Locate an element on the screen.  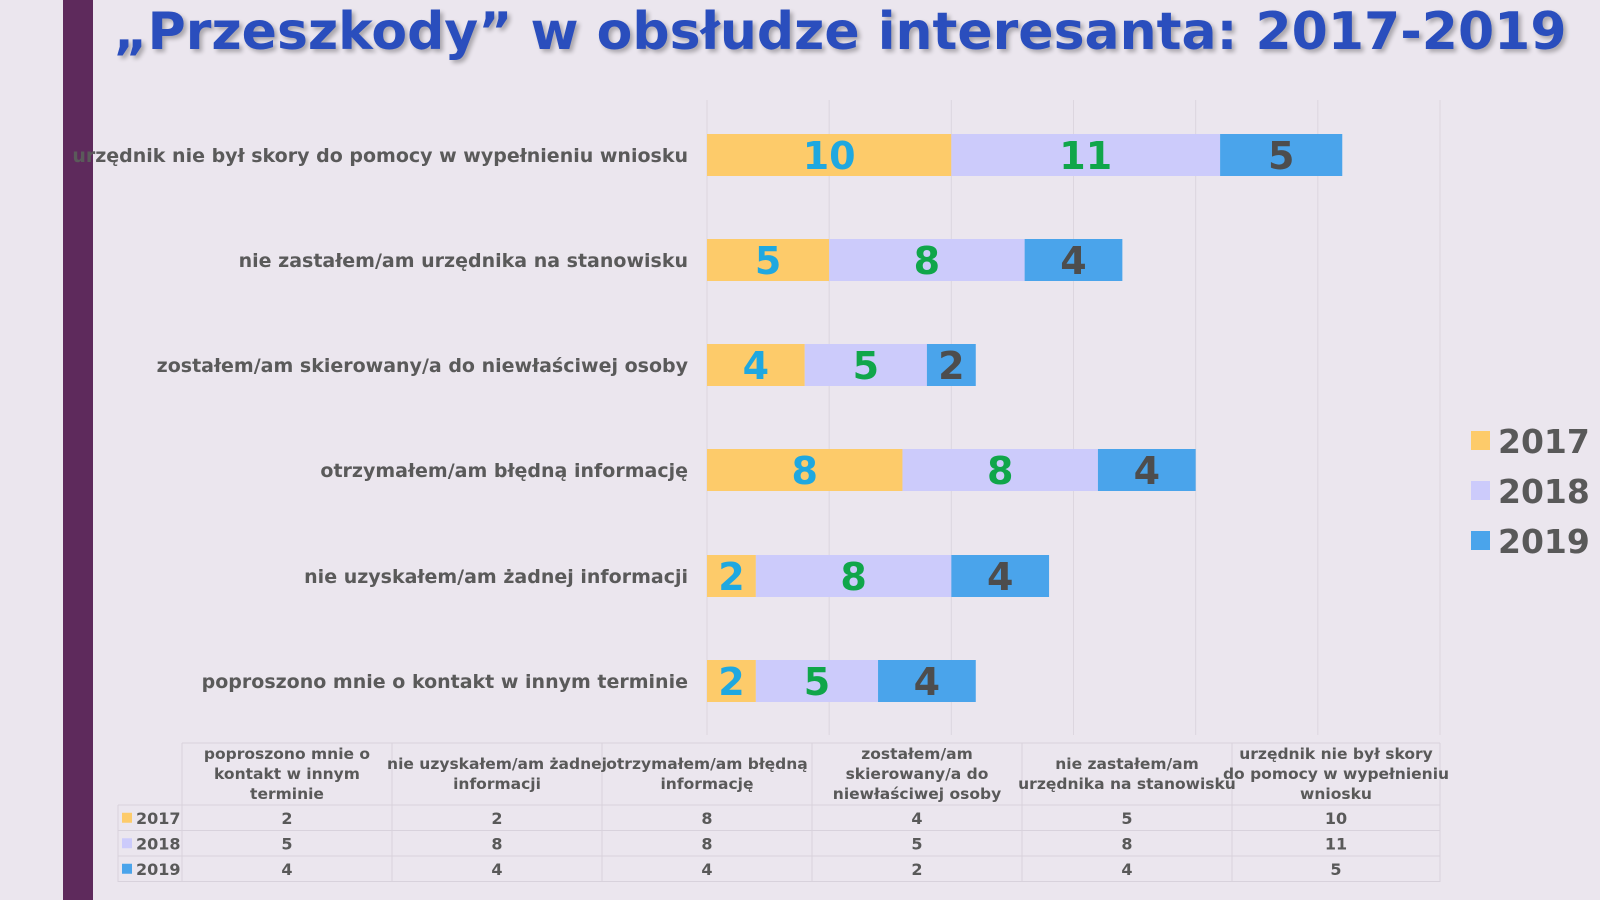
legend-label: 2017 is located at coordinates (1544, 441).